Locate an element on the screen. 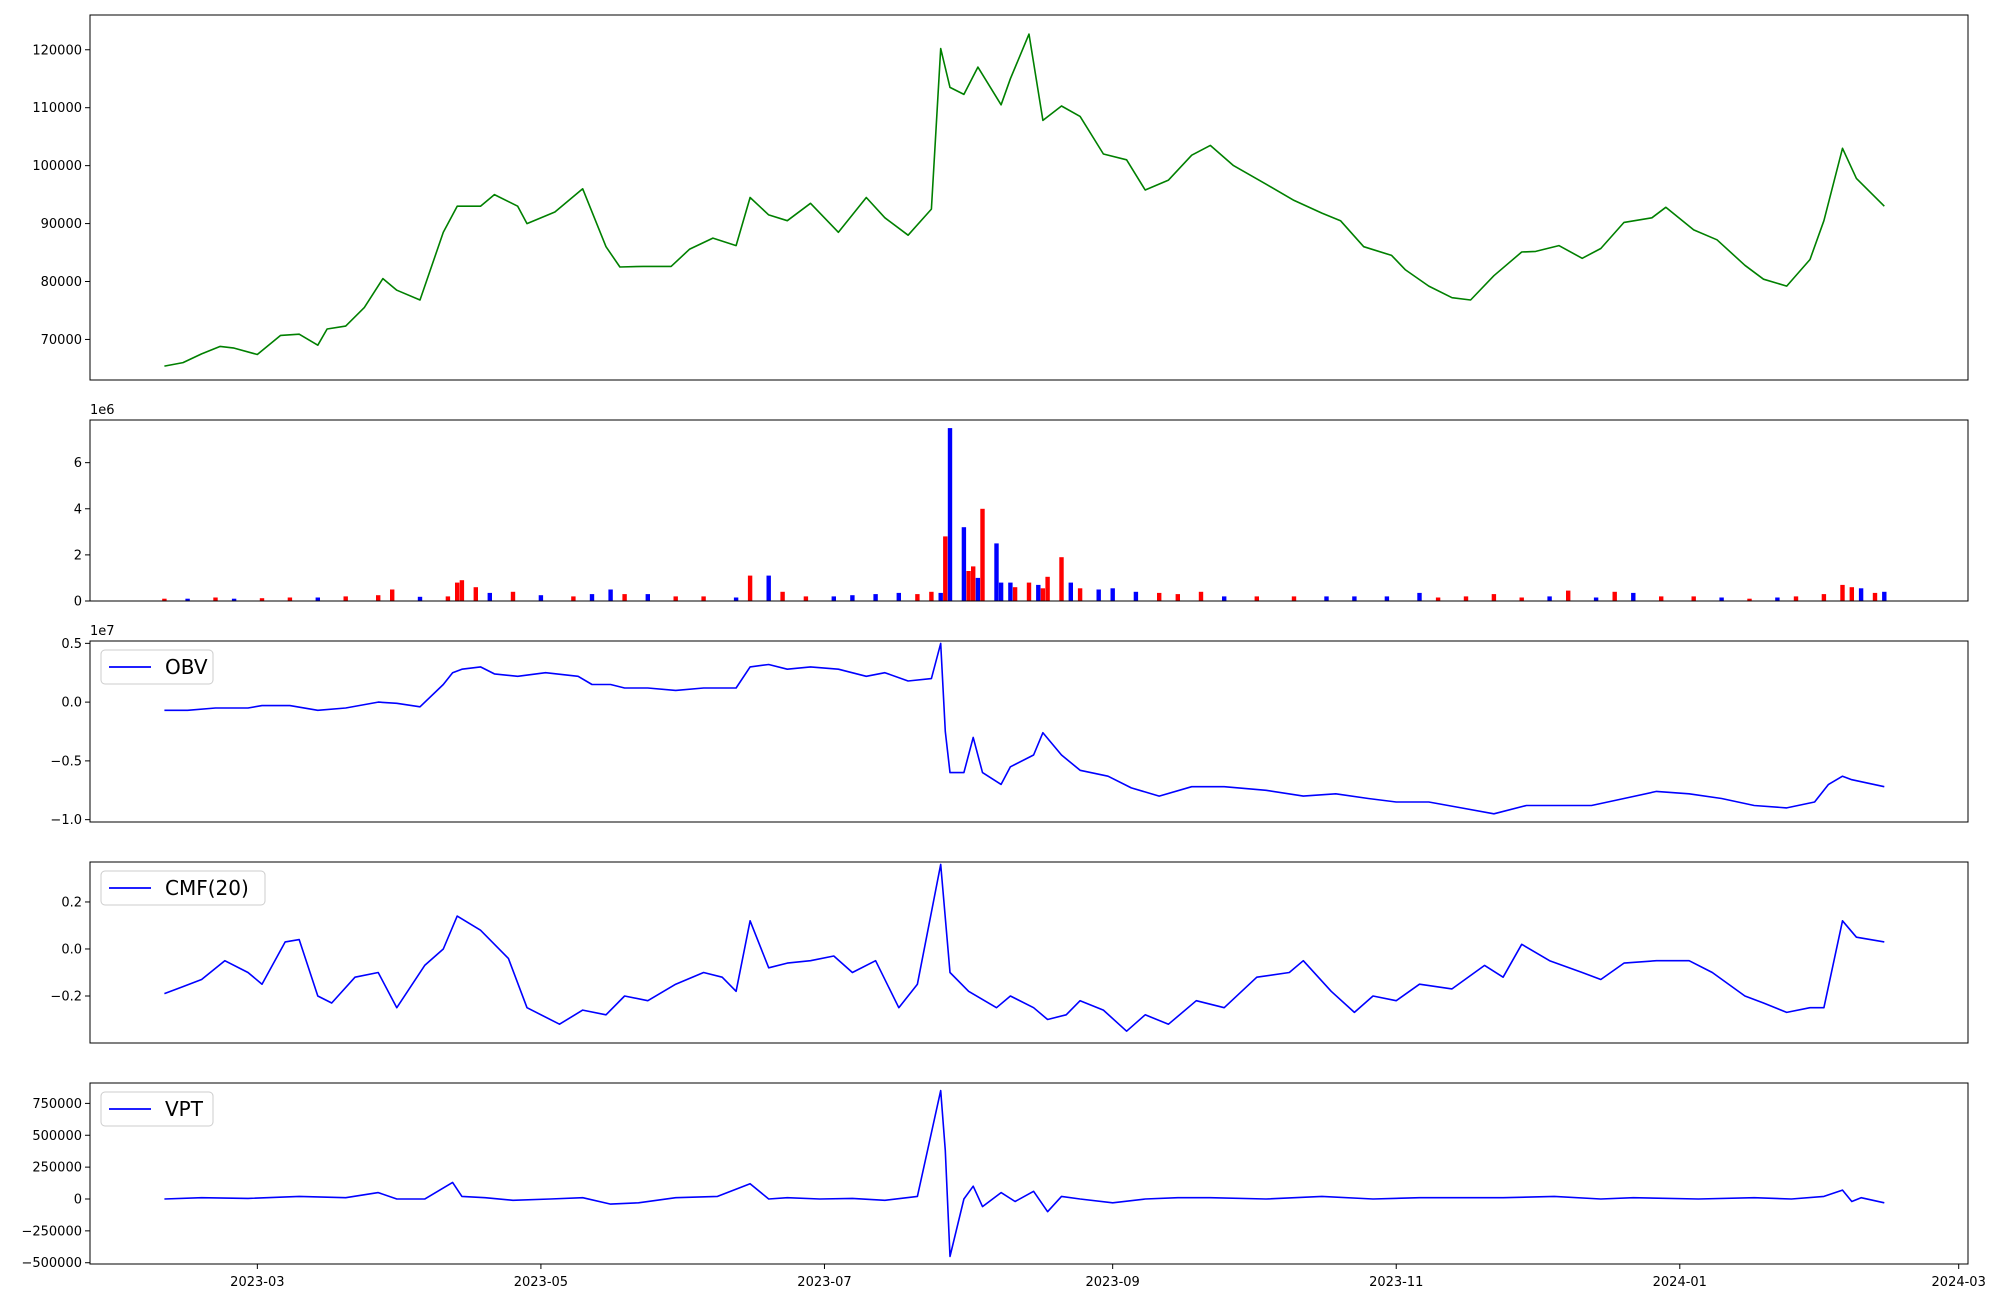 This screenshot has width=2000, height=1300. vpt-ytick-label: 750000 is located at coordinates (57, 1104).